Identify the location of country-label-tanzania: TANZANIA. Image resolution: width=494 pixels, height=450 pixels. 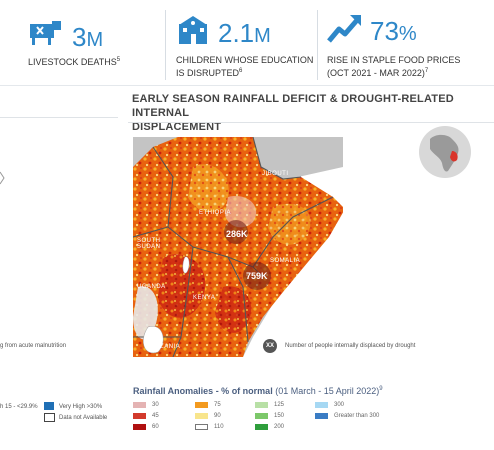
(164, 347).